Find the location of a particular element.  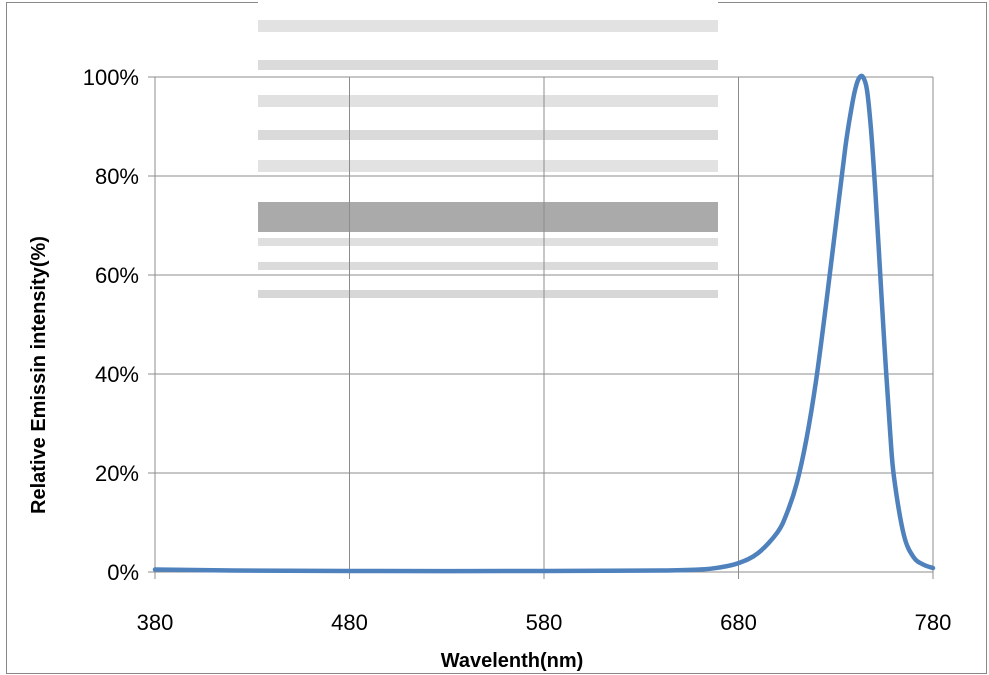

y-tick-label: 20% is located at coordinates (117, 473).